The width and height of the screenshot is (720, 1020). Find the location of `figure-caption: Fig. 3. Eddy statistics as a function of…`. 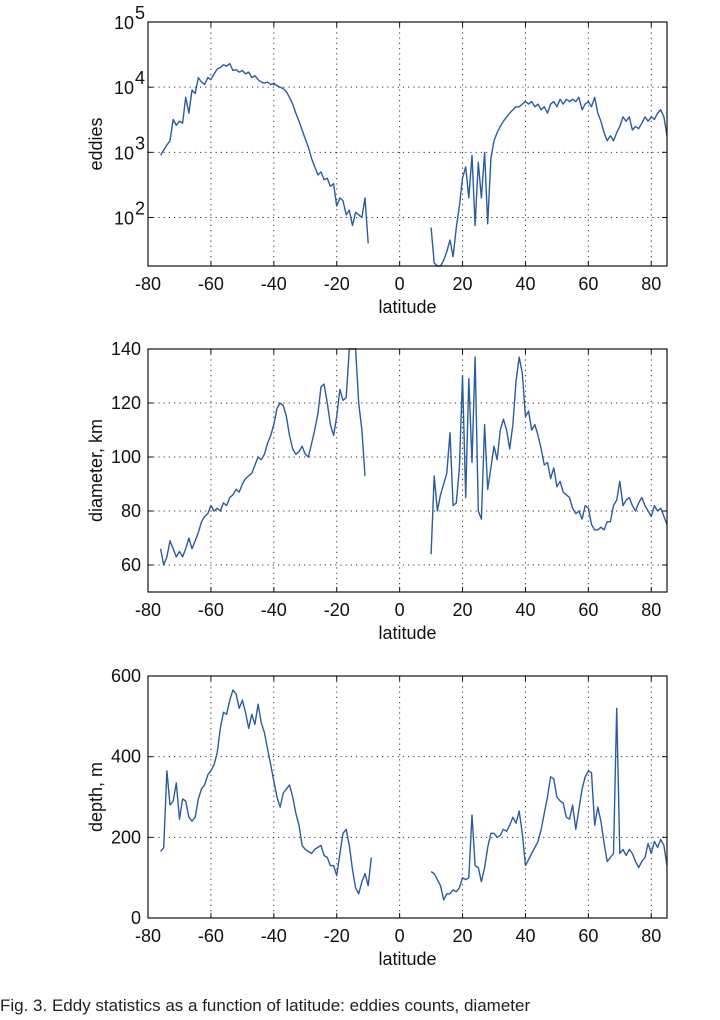

figure-caption: Fig. 3. Eddy statistics as a function of… is located at coordinates (265, 1005).